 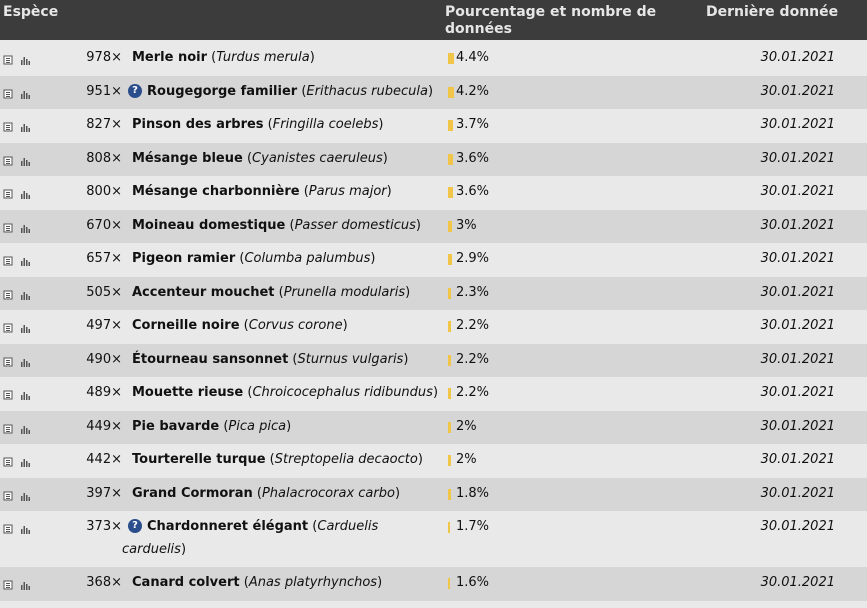 I want to click on common-name: Pinson des arbres, so click(x=198, y=124).